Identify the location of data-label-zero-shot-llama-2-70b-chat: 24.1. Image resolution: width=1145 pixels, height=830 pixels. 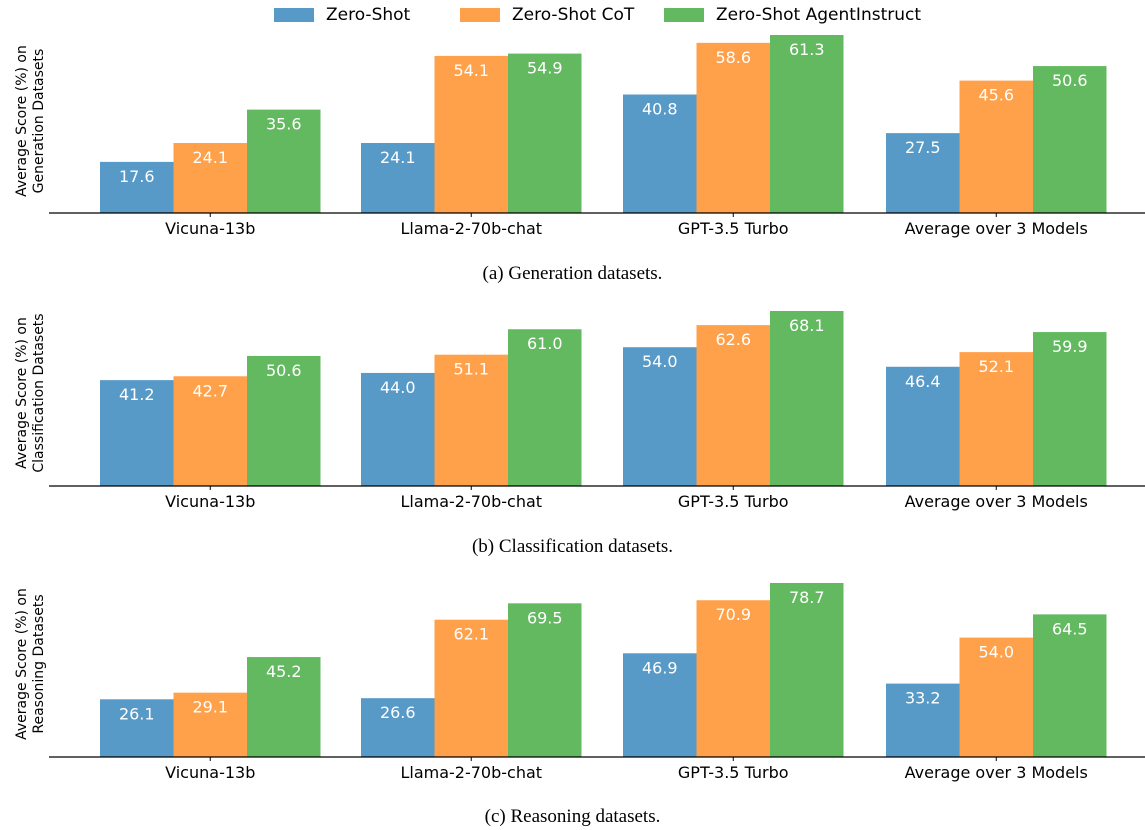
(398, 157).